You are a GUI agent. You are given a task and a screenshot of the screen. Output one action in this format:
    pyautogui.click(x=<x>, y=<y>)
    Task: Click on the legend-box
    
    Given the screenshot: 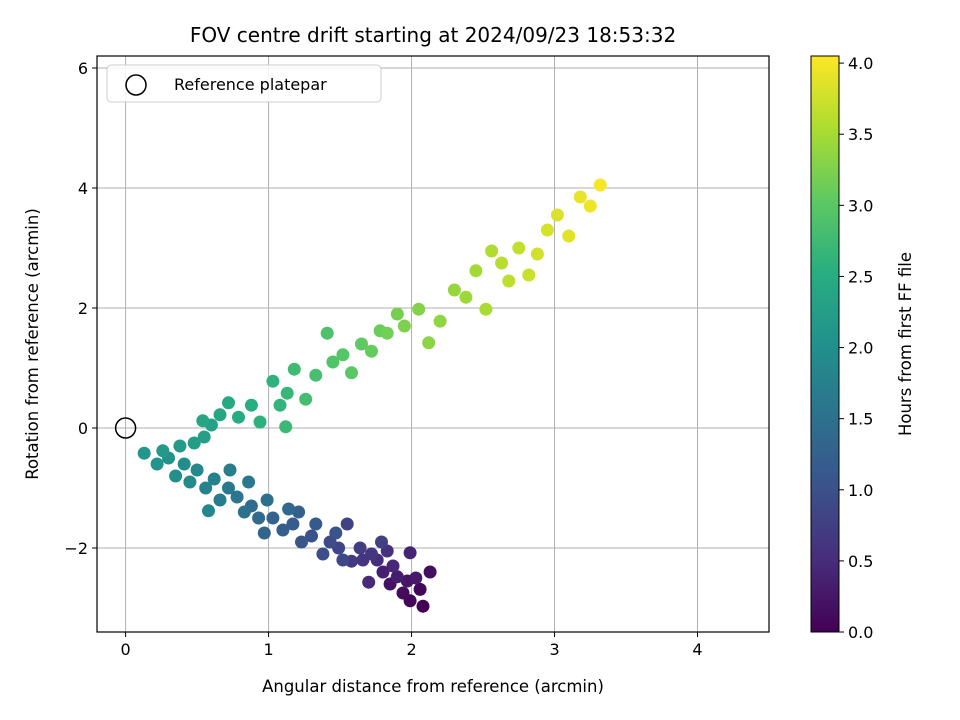 What is the action you would take?
    pyautogui.click(x=244, y=83)
    